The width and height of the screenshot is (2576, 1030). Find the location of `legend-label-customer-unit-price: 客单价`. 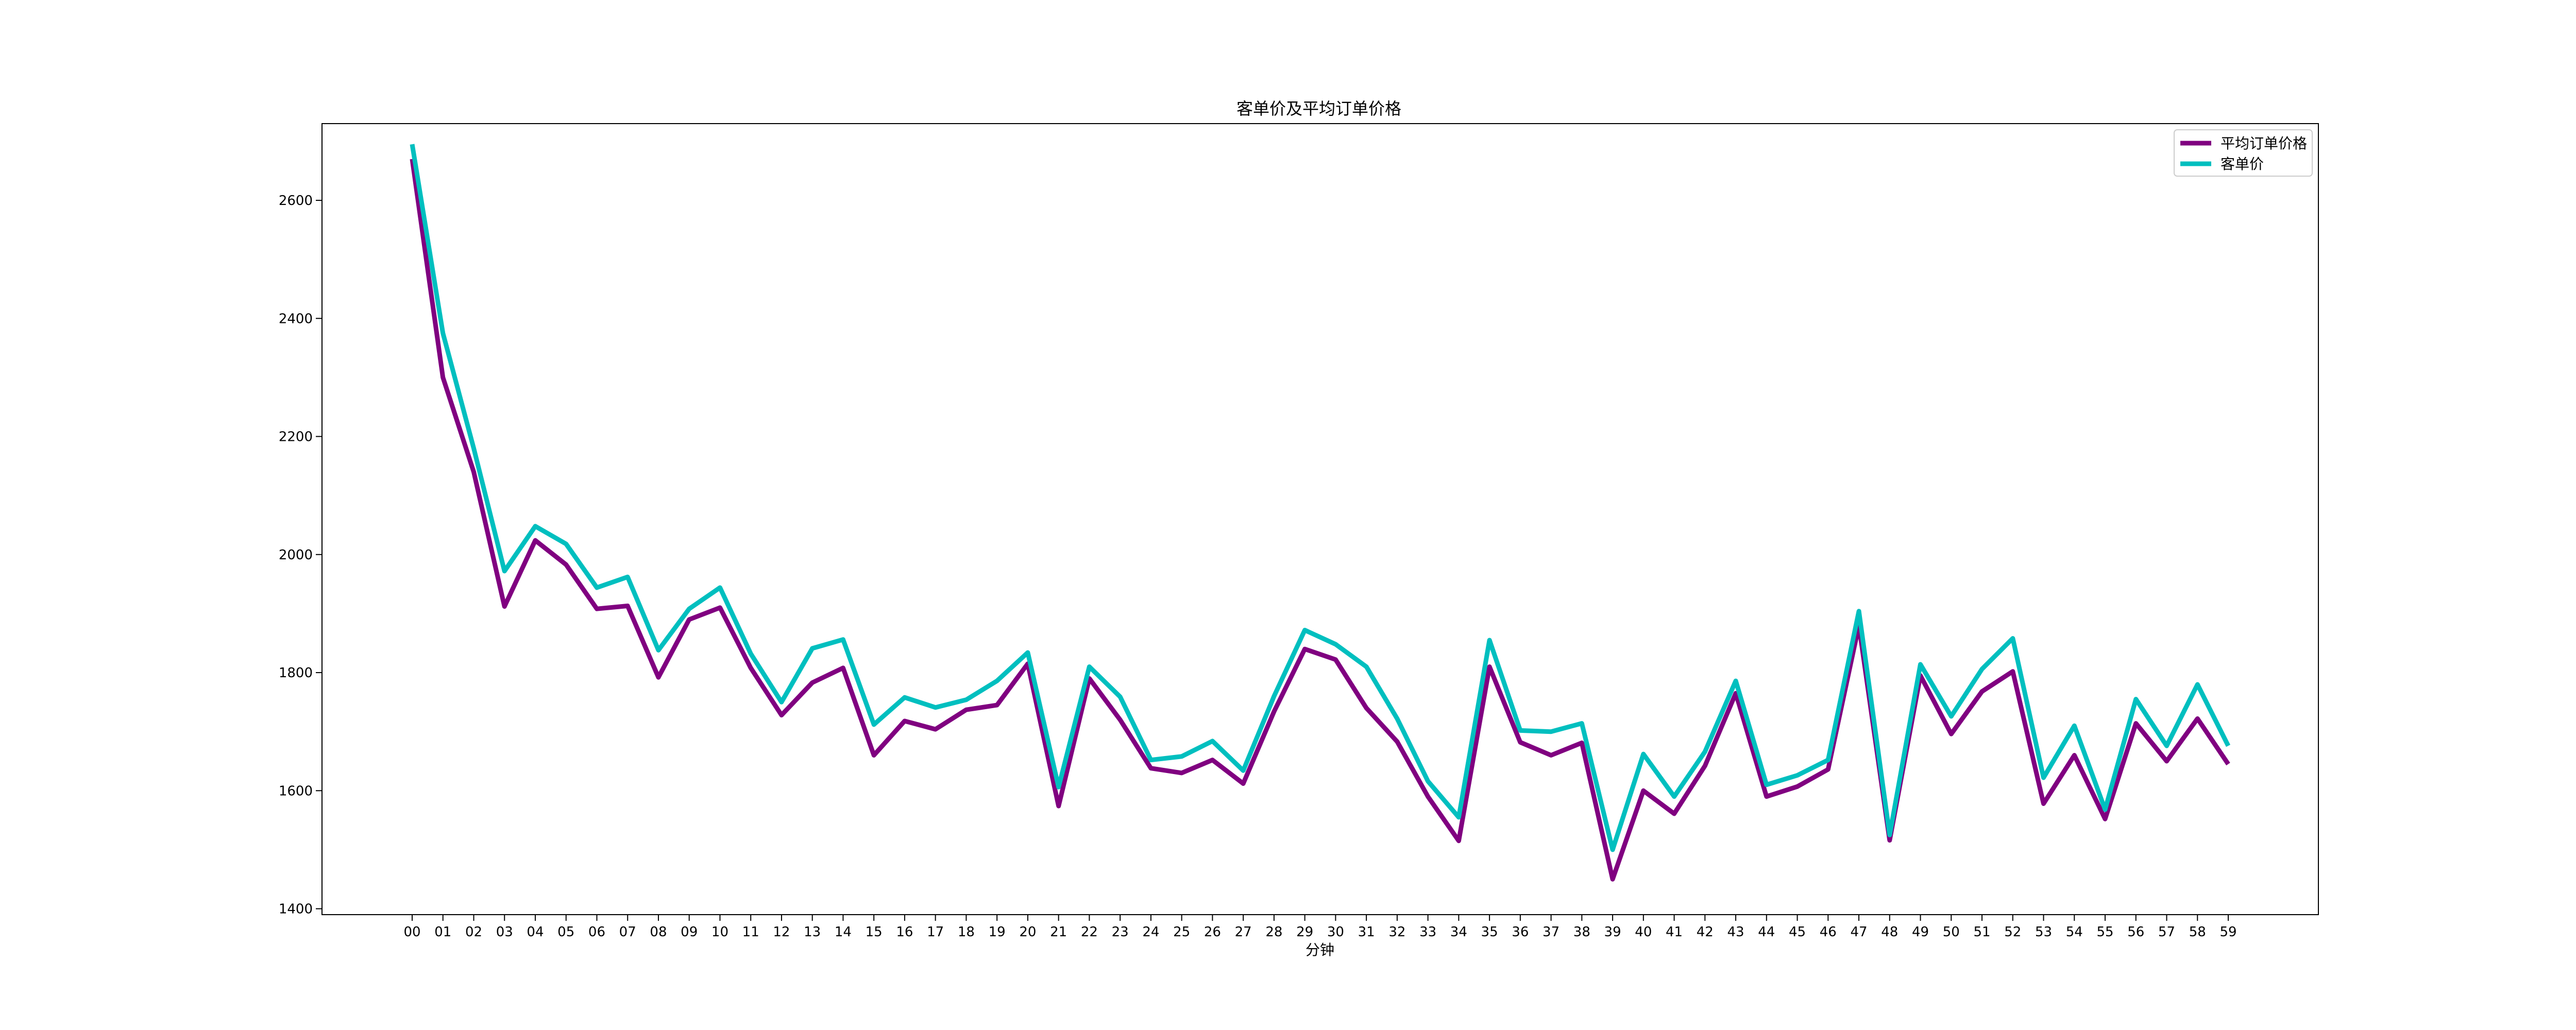

legend-label-customer-unit-price: 客单价 is located at coordinates (2242, 164).